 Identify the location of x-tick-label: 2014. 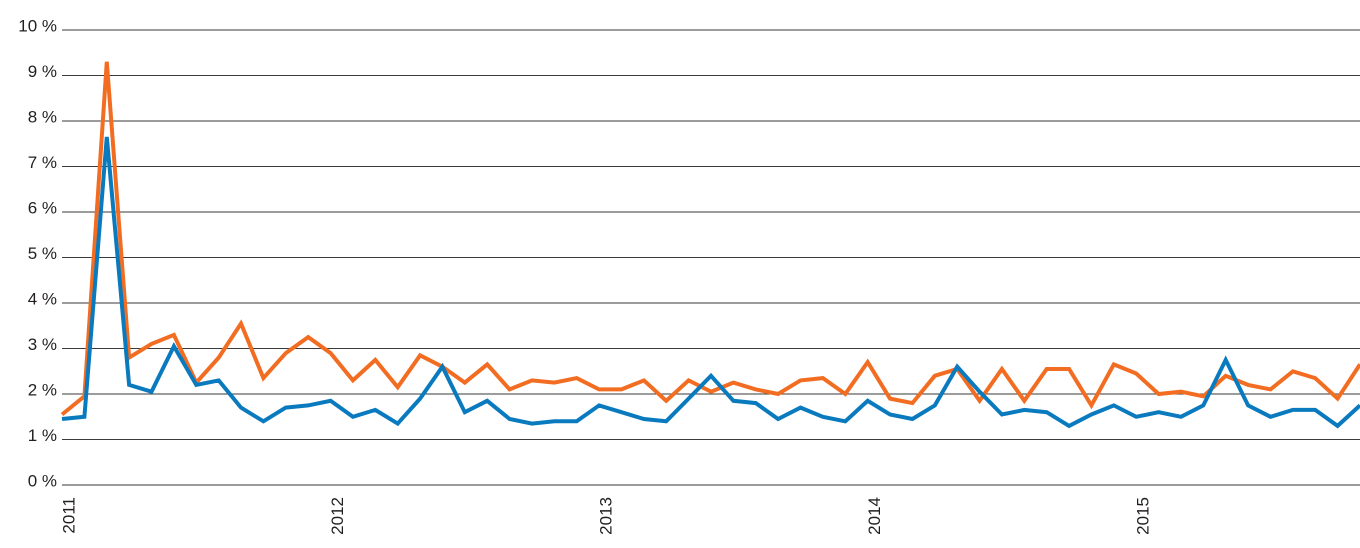
(874, 516).